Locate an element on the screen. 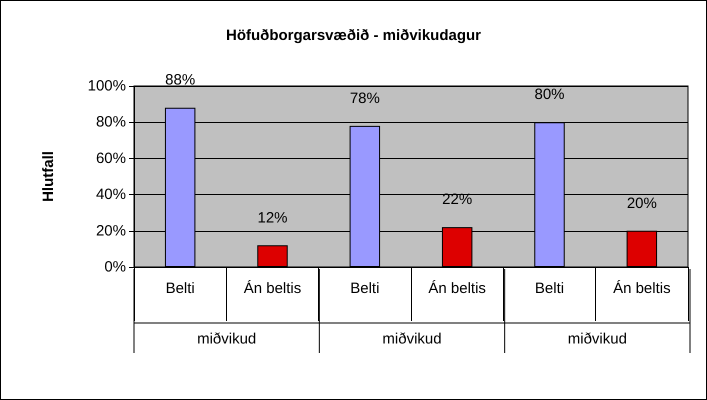 The height and width of the screenshot is (400, 707). data-label: 88% is located at coordinates (180, 80).